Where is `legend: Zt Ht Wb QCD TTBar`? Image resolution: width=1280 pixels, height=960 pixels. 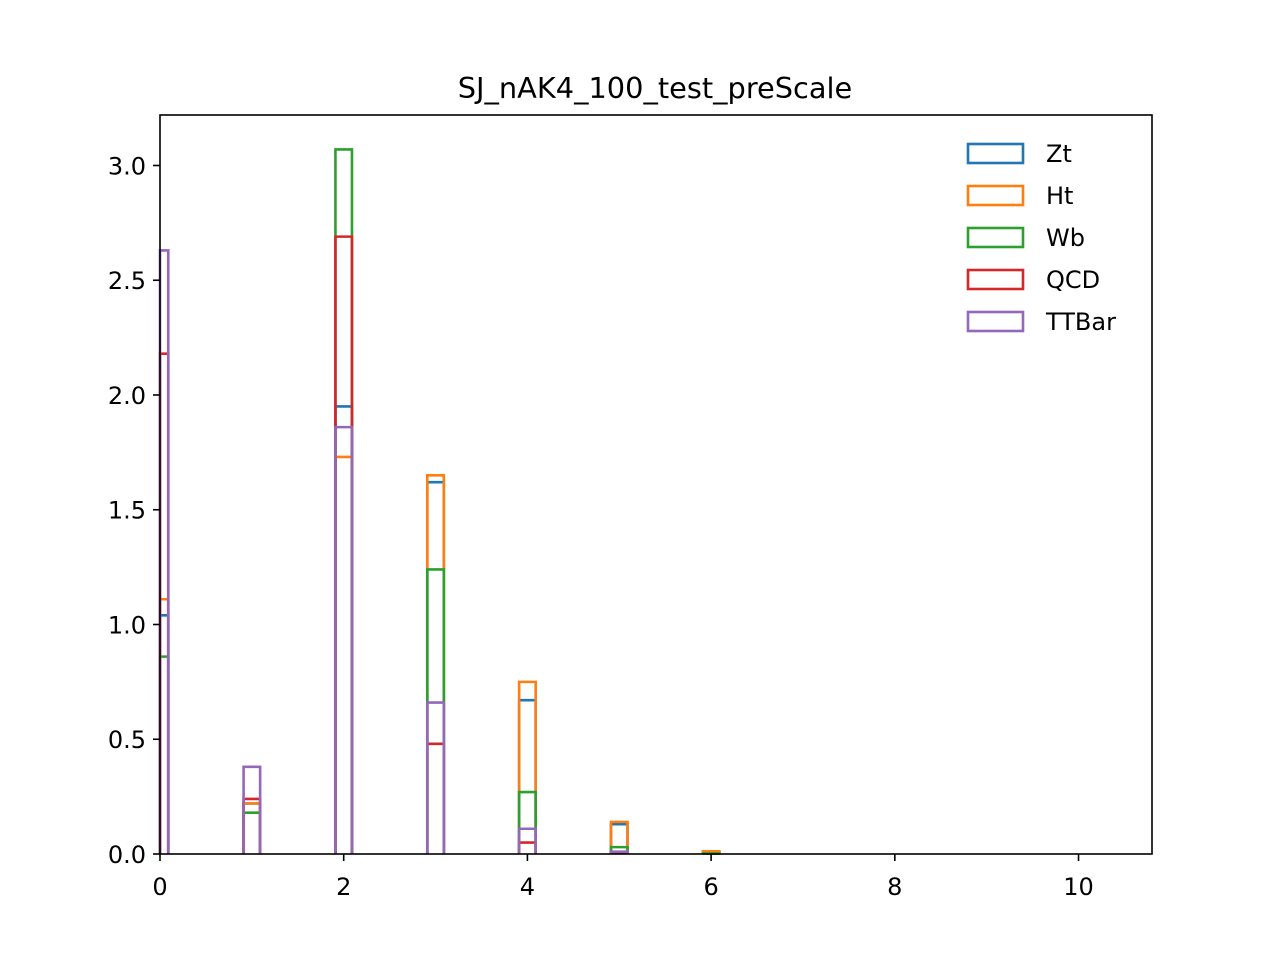 legend: Zt Ht Wb QCD TTBar is located at coordinates (1041, 238).